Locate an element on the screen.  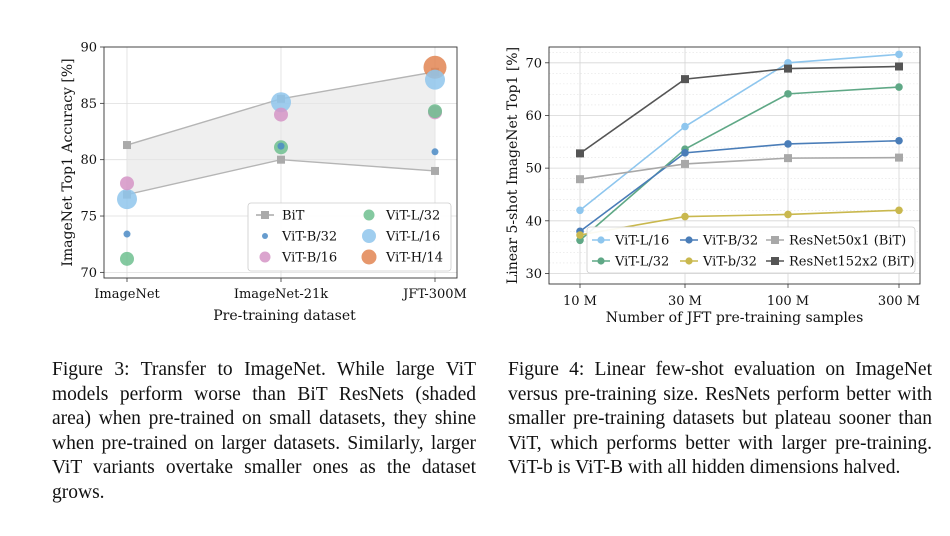
legend-label-bit: BiT is located at coordinates (293, 216).